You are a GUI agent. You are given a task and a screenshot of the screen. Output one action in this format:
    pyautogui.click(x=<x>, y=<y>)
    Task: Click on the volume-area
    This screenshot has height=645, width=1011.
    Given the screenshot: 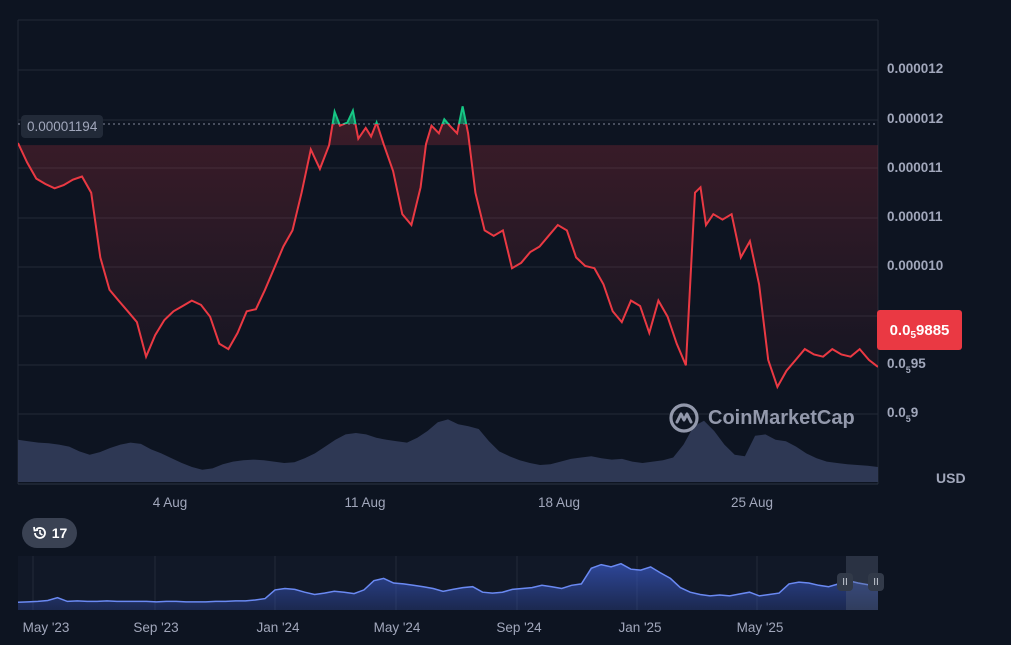 What is the action you would take?
    pyautogui.click(x=448, y=450)
    